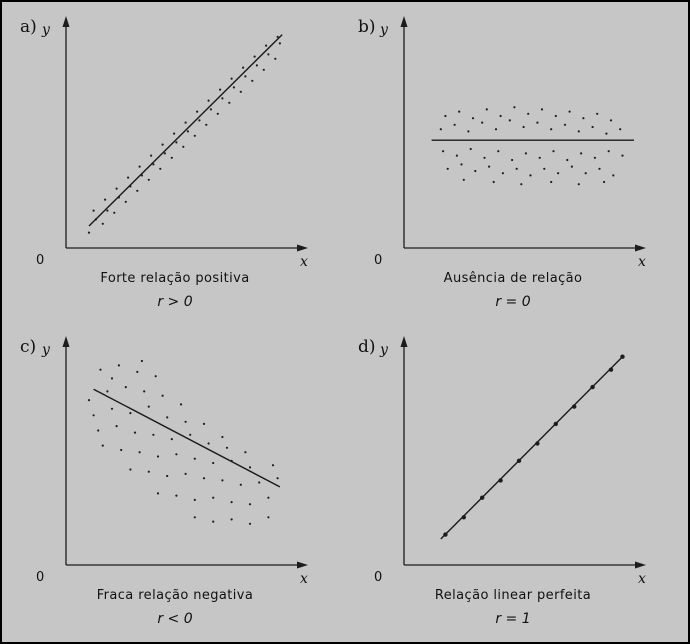 This screenshot has width=690, height=644. I want to click on panel-caption: Ausência de relação, so click(513, 278).